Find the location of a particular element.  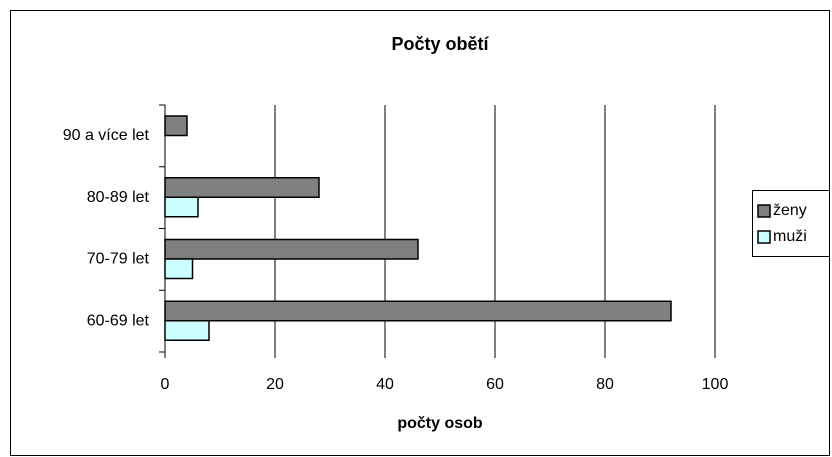

legend-label: muži is located at coordinates (790, 236).